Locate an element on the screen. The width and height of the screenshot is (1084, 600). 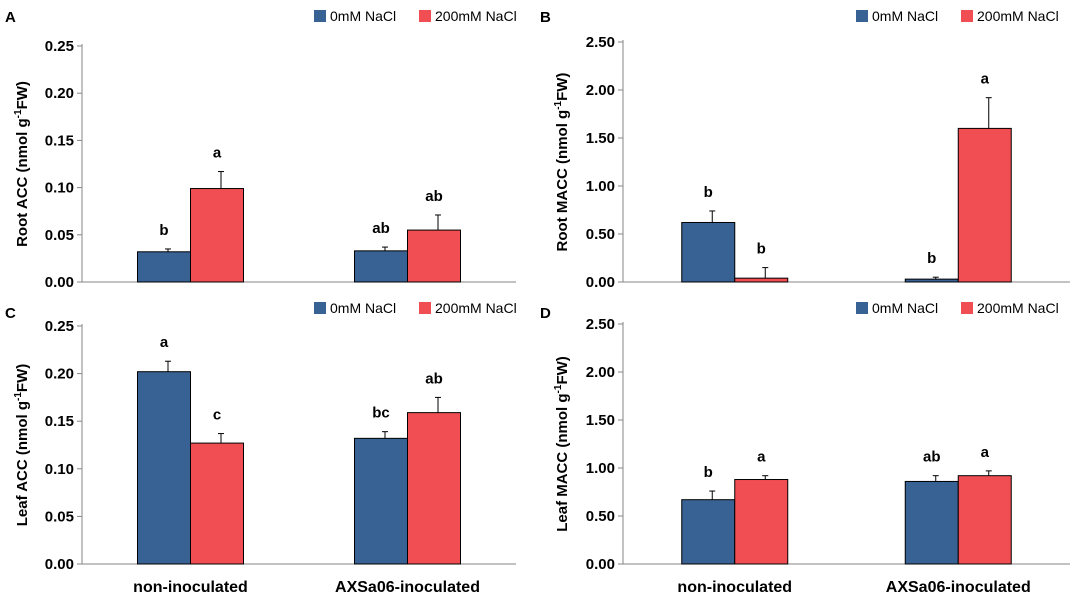
panel-d-significance-control-2: ab is located at coordinates (932, 457).